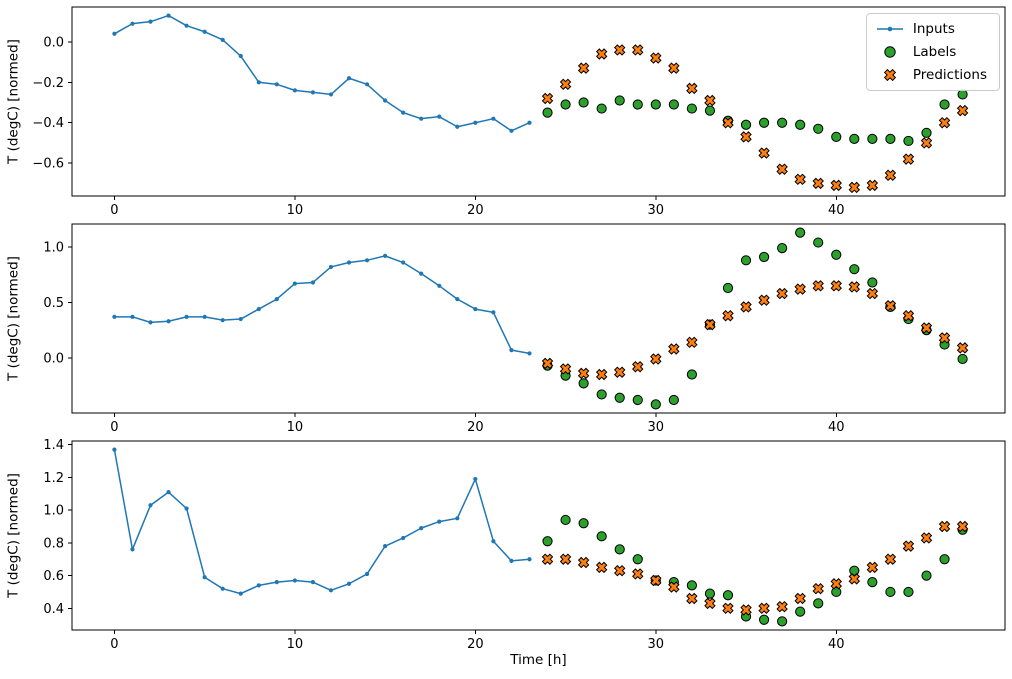  I want to click on y-tick-label: −0.2, so click(48, 83).